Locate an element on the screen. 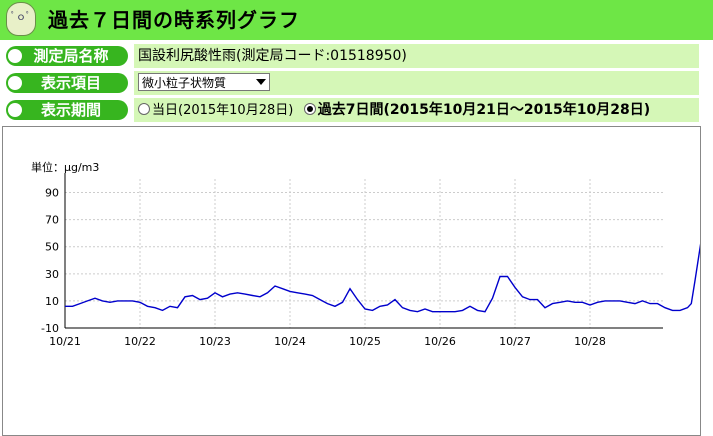 The image size is (713, 436). x-tick-label: 10/27 is located at coordinates (515, 341).